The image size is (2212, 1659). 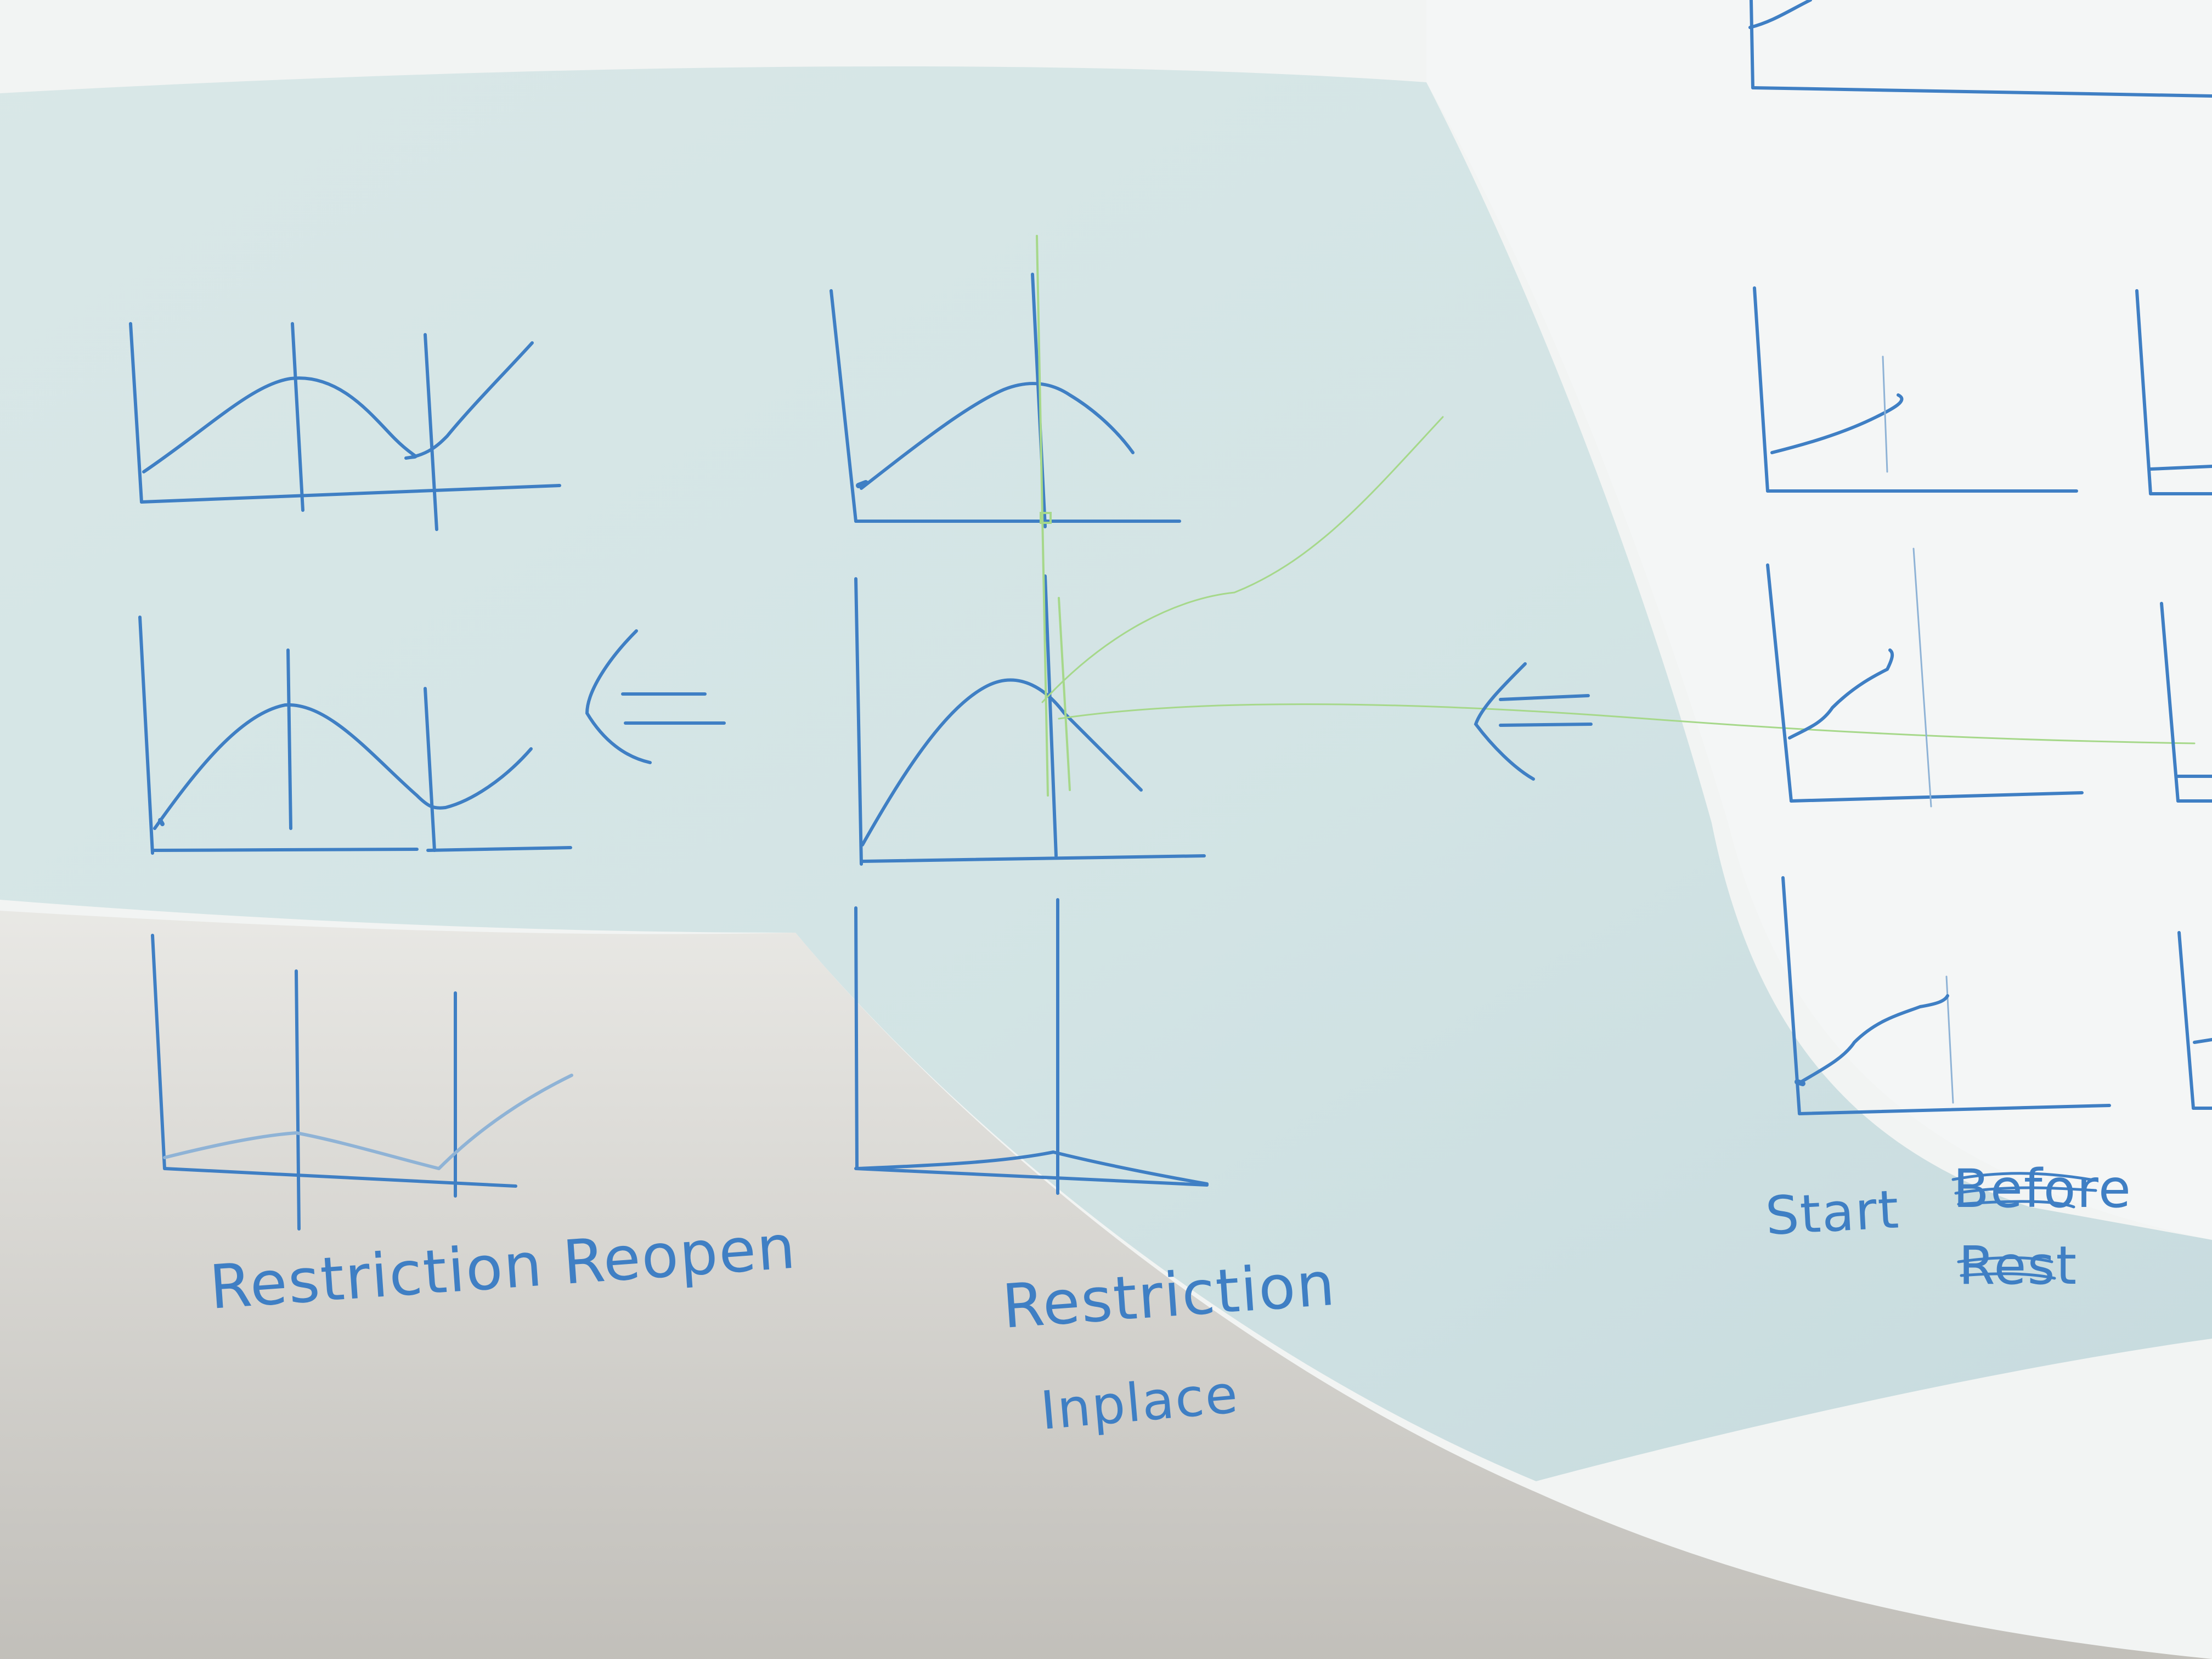 I want to click on far-right-partial-graphs, so click(x=2173, y=699).